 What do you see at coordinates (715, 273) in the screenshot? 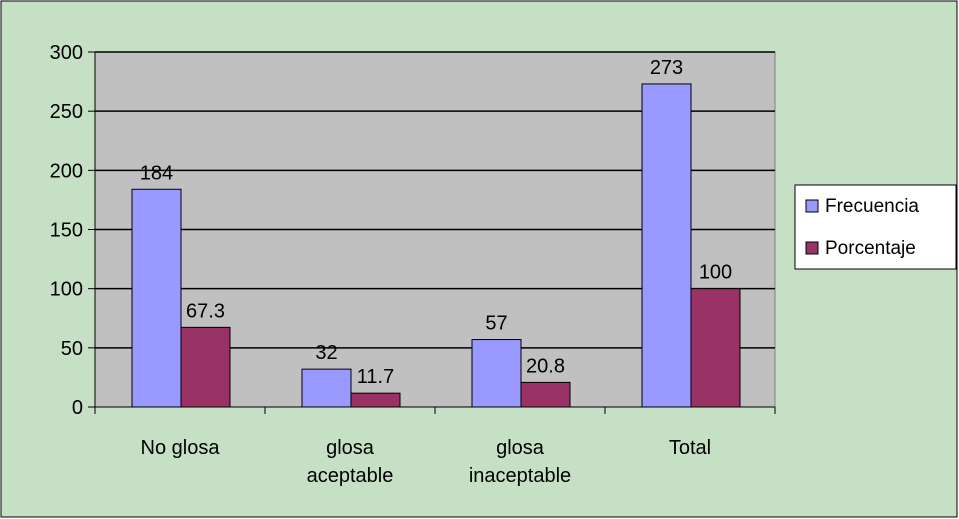
I see `data-label-porcentaje: 100` at bounding box center [715, 273].